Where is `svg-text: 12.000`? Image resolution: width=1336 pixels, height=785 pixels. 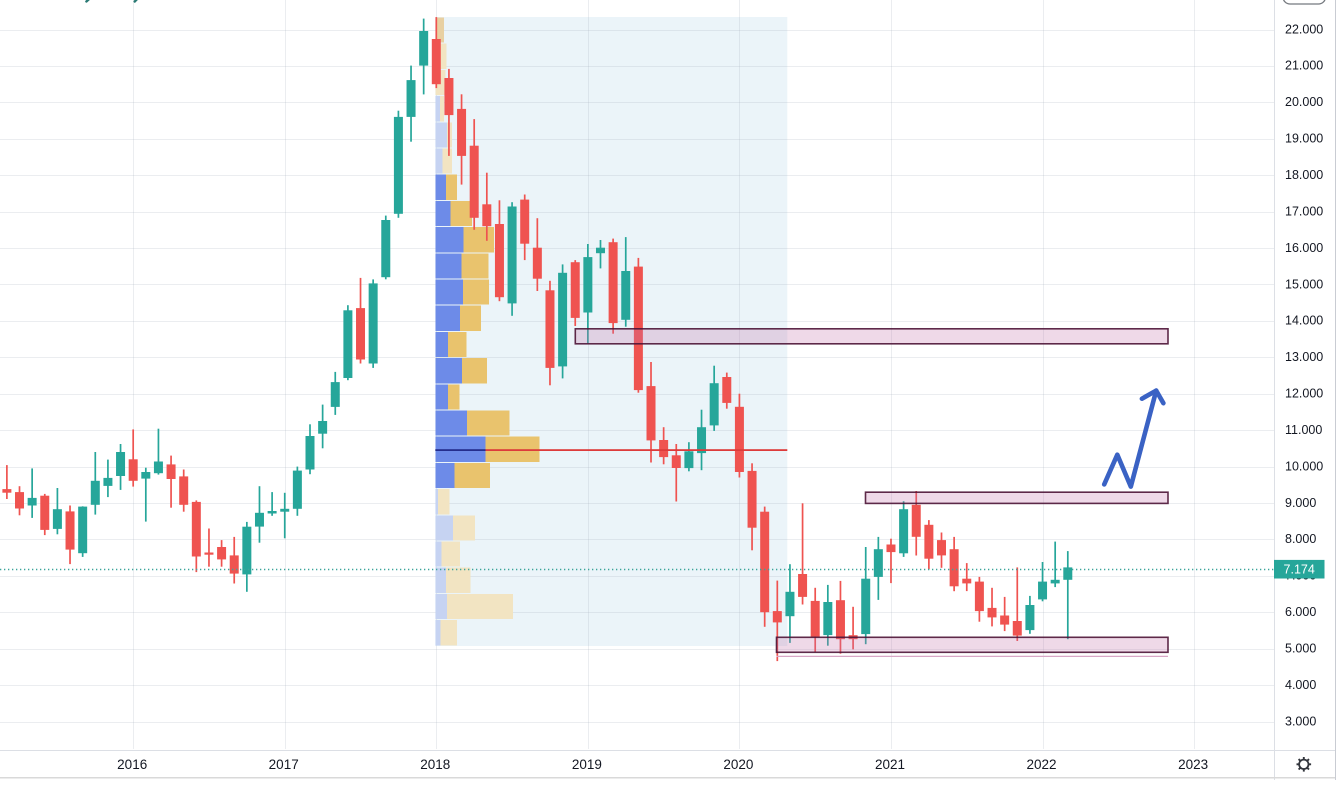
svg-text: 12.000 is located at coordinates (1304, 394).